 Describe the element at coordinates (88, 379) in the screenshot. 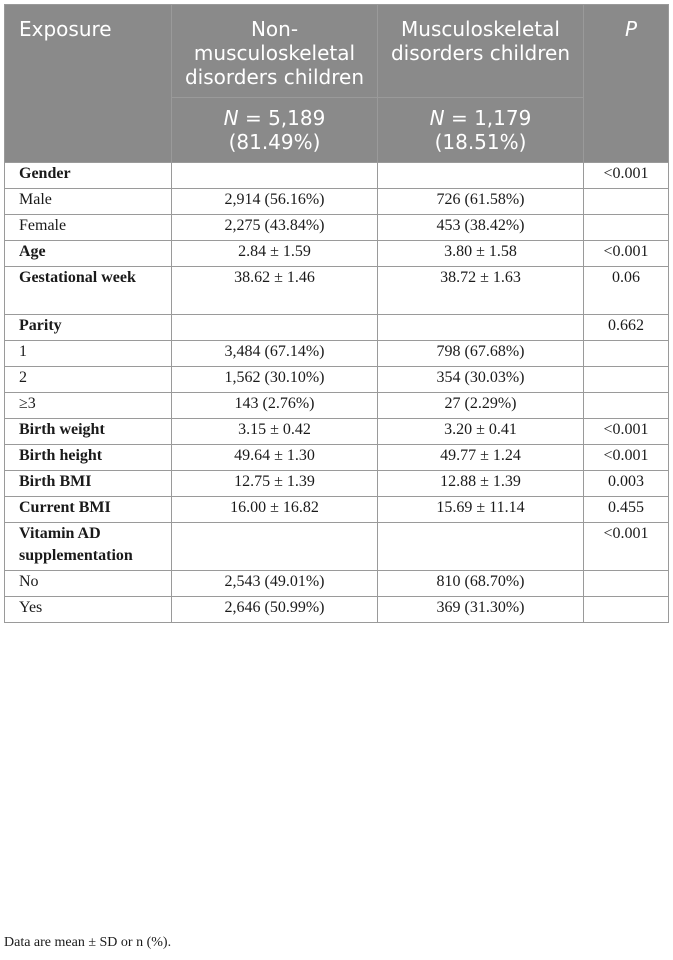

I see `row-label: 2` at that location.